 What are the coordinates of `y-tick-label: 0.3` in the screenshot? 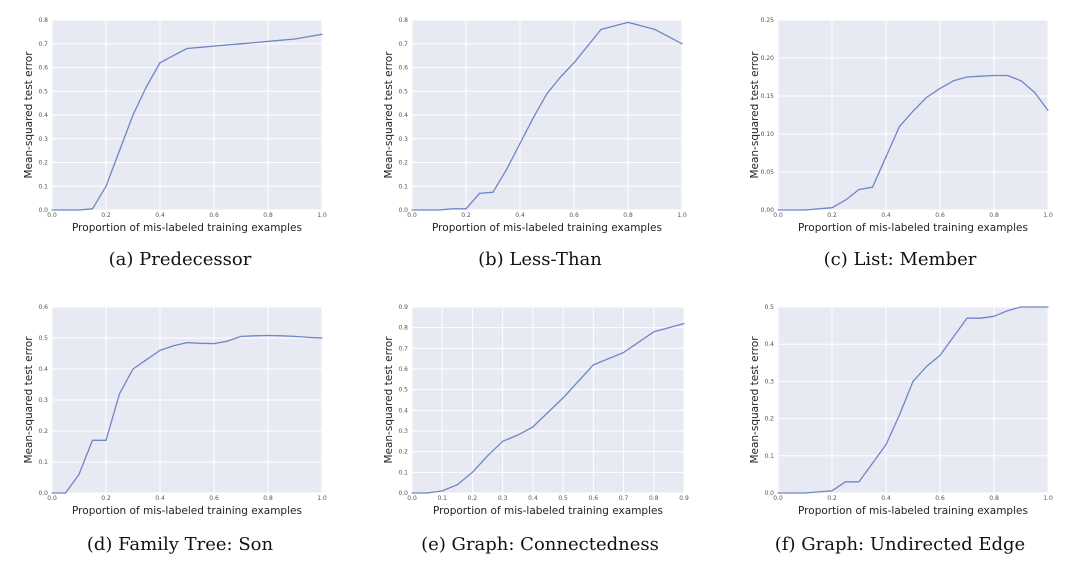 It's located at (403, 431).